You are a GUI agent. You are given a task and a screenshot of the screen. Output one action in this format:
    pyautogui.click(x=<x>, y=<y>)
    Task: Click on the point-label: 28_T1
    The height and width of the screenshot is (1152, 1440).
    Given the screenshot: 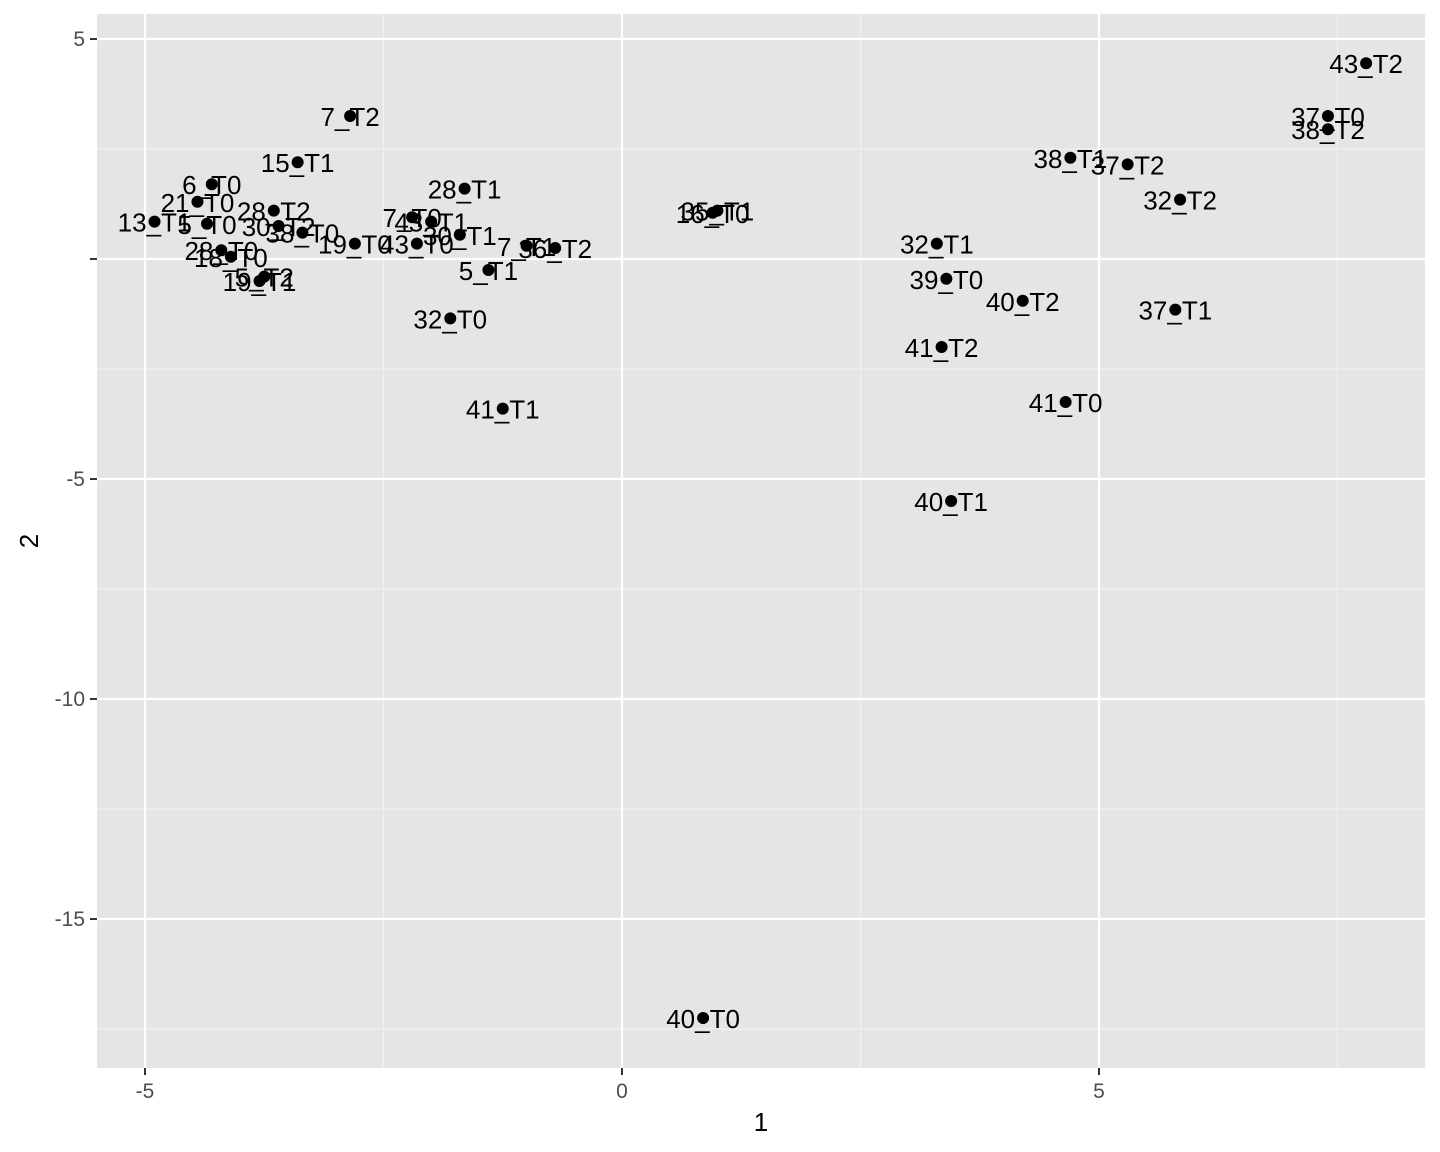 What is the action you would take?
    pyautogui.click(x=465, y=190)
    